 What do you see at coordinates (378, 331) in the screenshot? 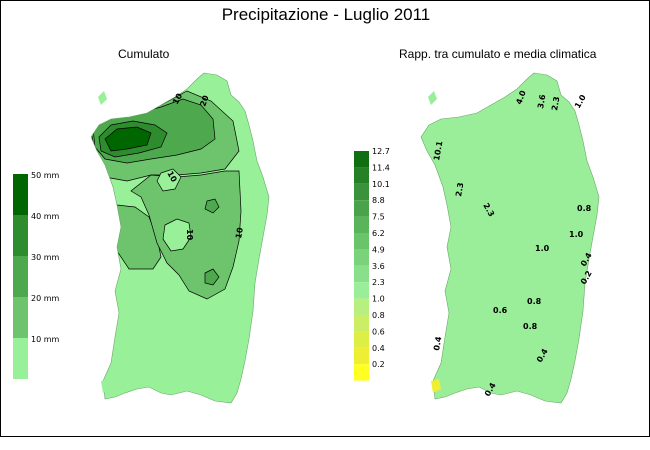
I see `right-legend-label: 0.6` at bounding box center [378, 331].